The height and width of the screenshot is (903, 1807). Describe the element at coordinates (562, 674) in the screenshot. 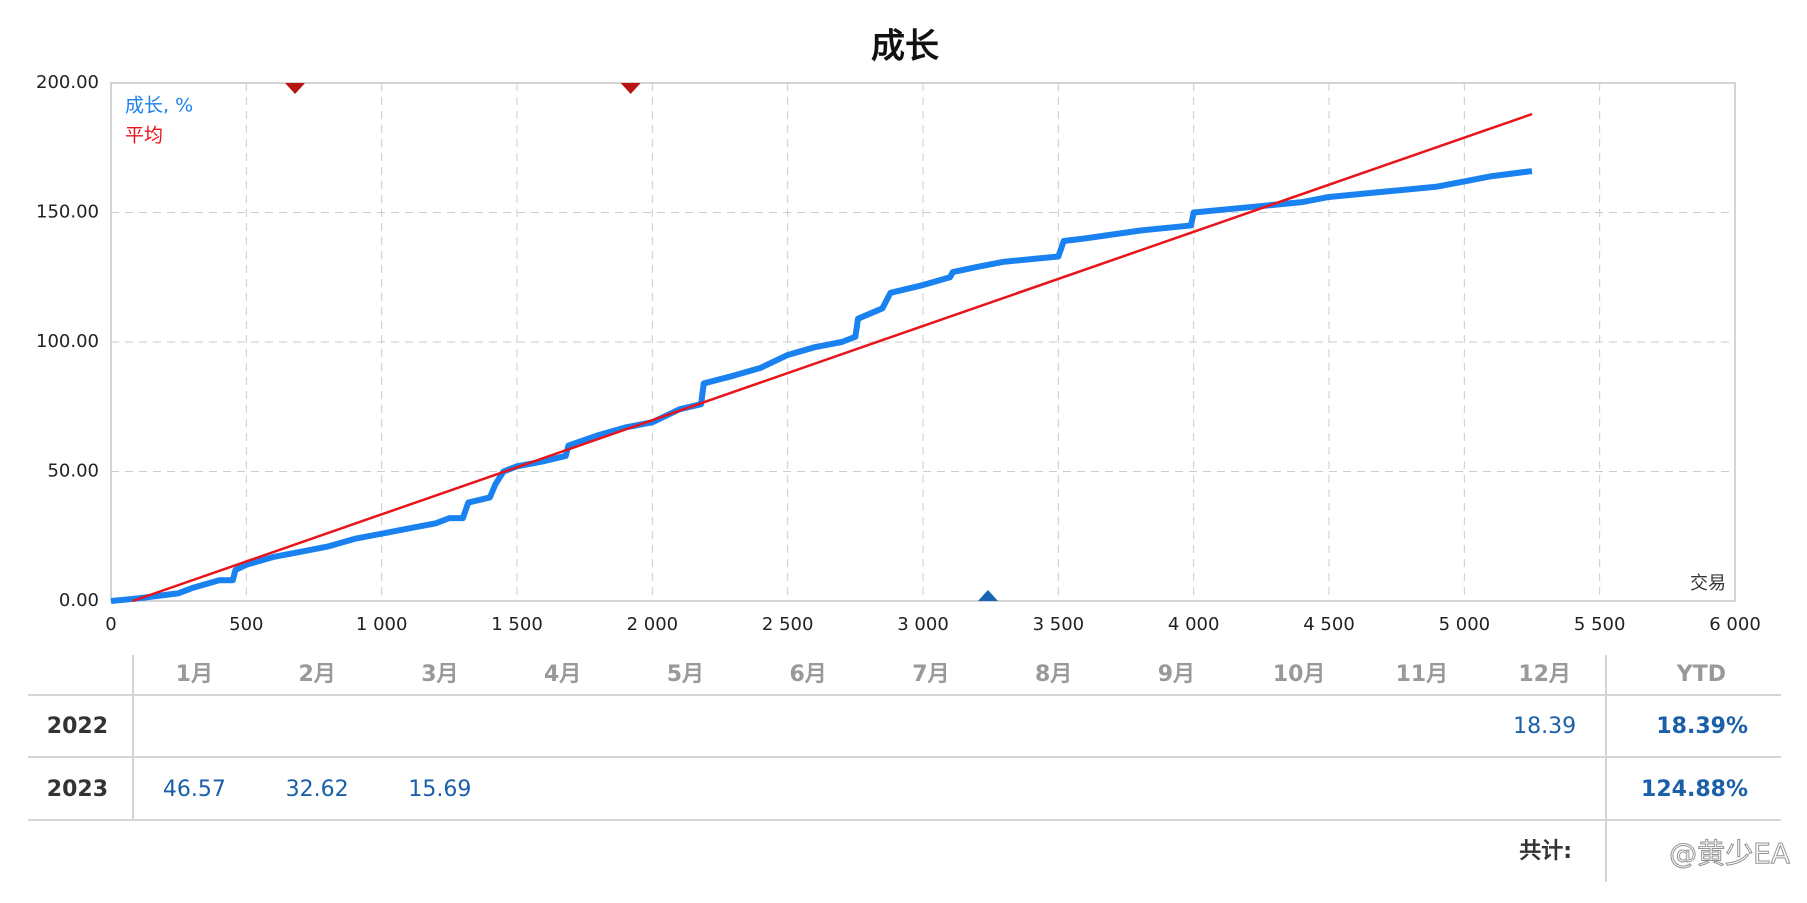

I see `table-header: 4月` at that location.